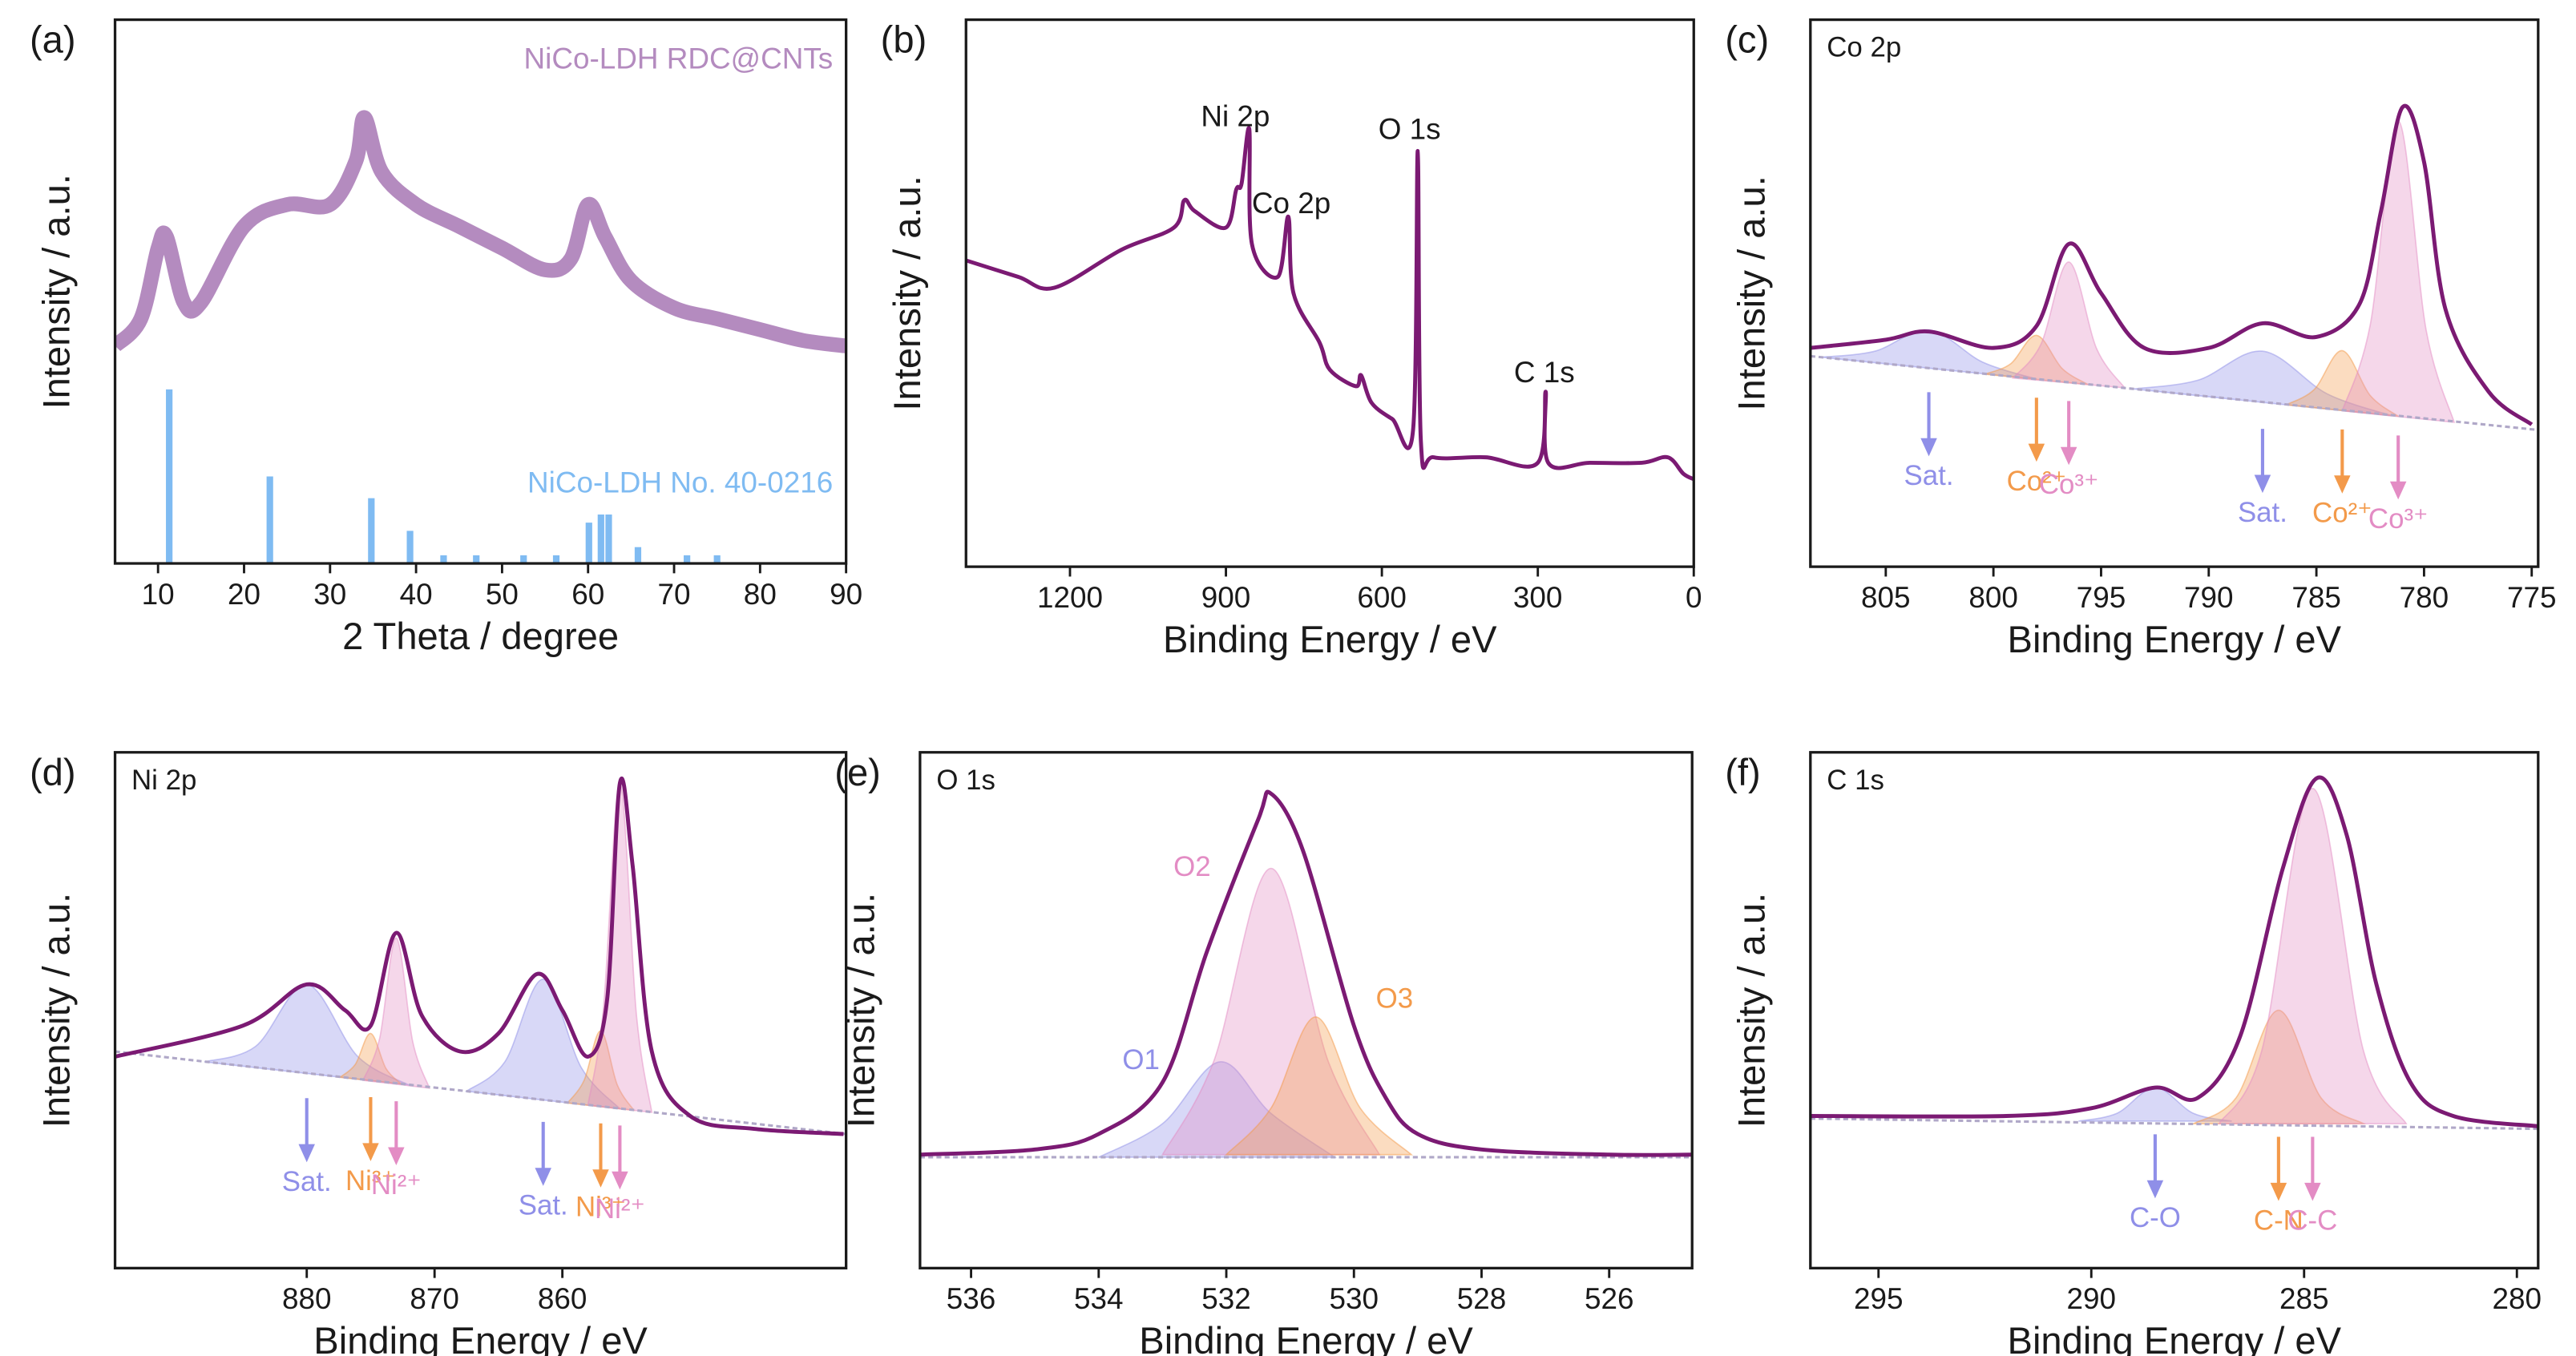 The height and width of the screenshot is (1356, 2576). I want to click on panel-label: (e), so click(858, 772).